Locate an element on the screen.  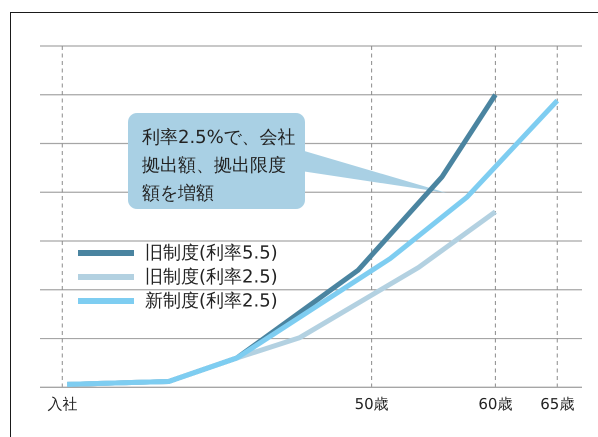
legend-label: 旧制度(利率5.5) is located at coordinates (211, 253).